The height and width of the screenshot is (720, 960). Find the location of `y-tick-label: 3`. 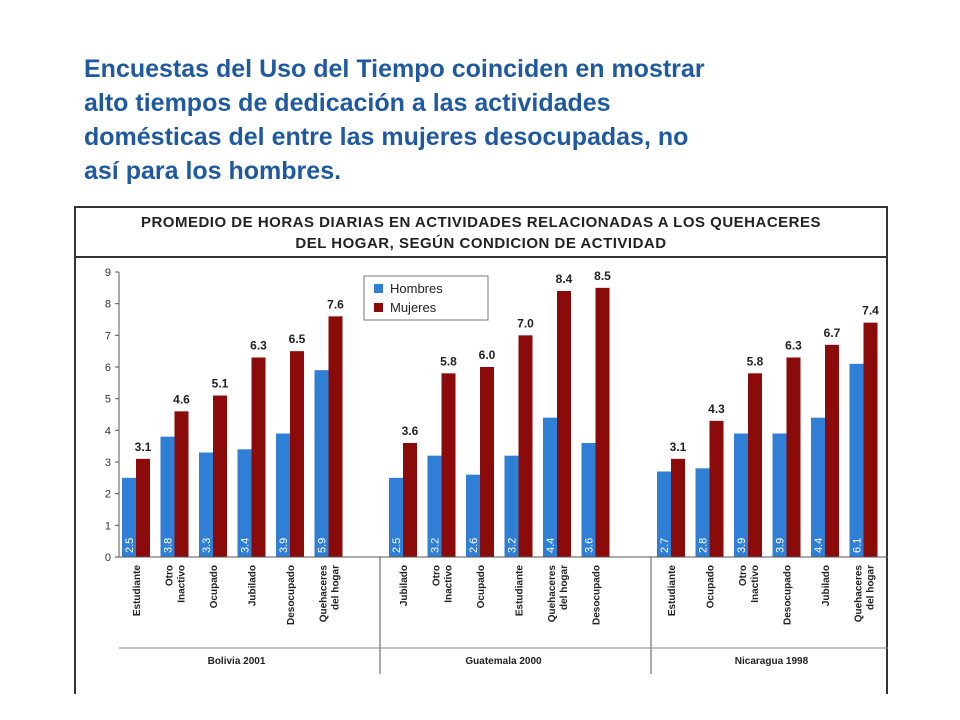

y-tick-label: 3 is located at coordinates (108, 463).